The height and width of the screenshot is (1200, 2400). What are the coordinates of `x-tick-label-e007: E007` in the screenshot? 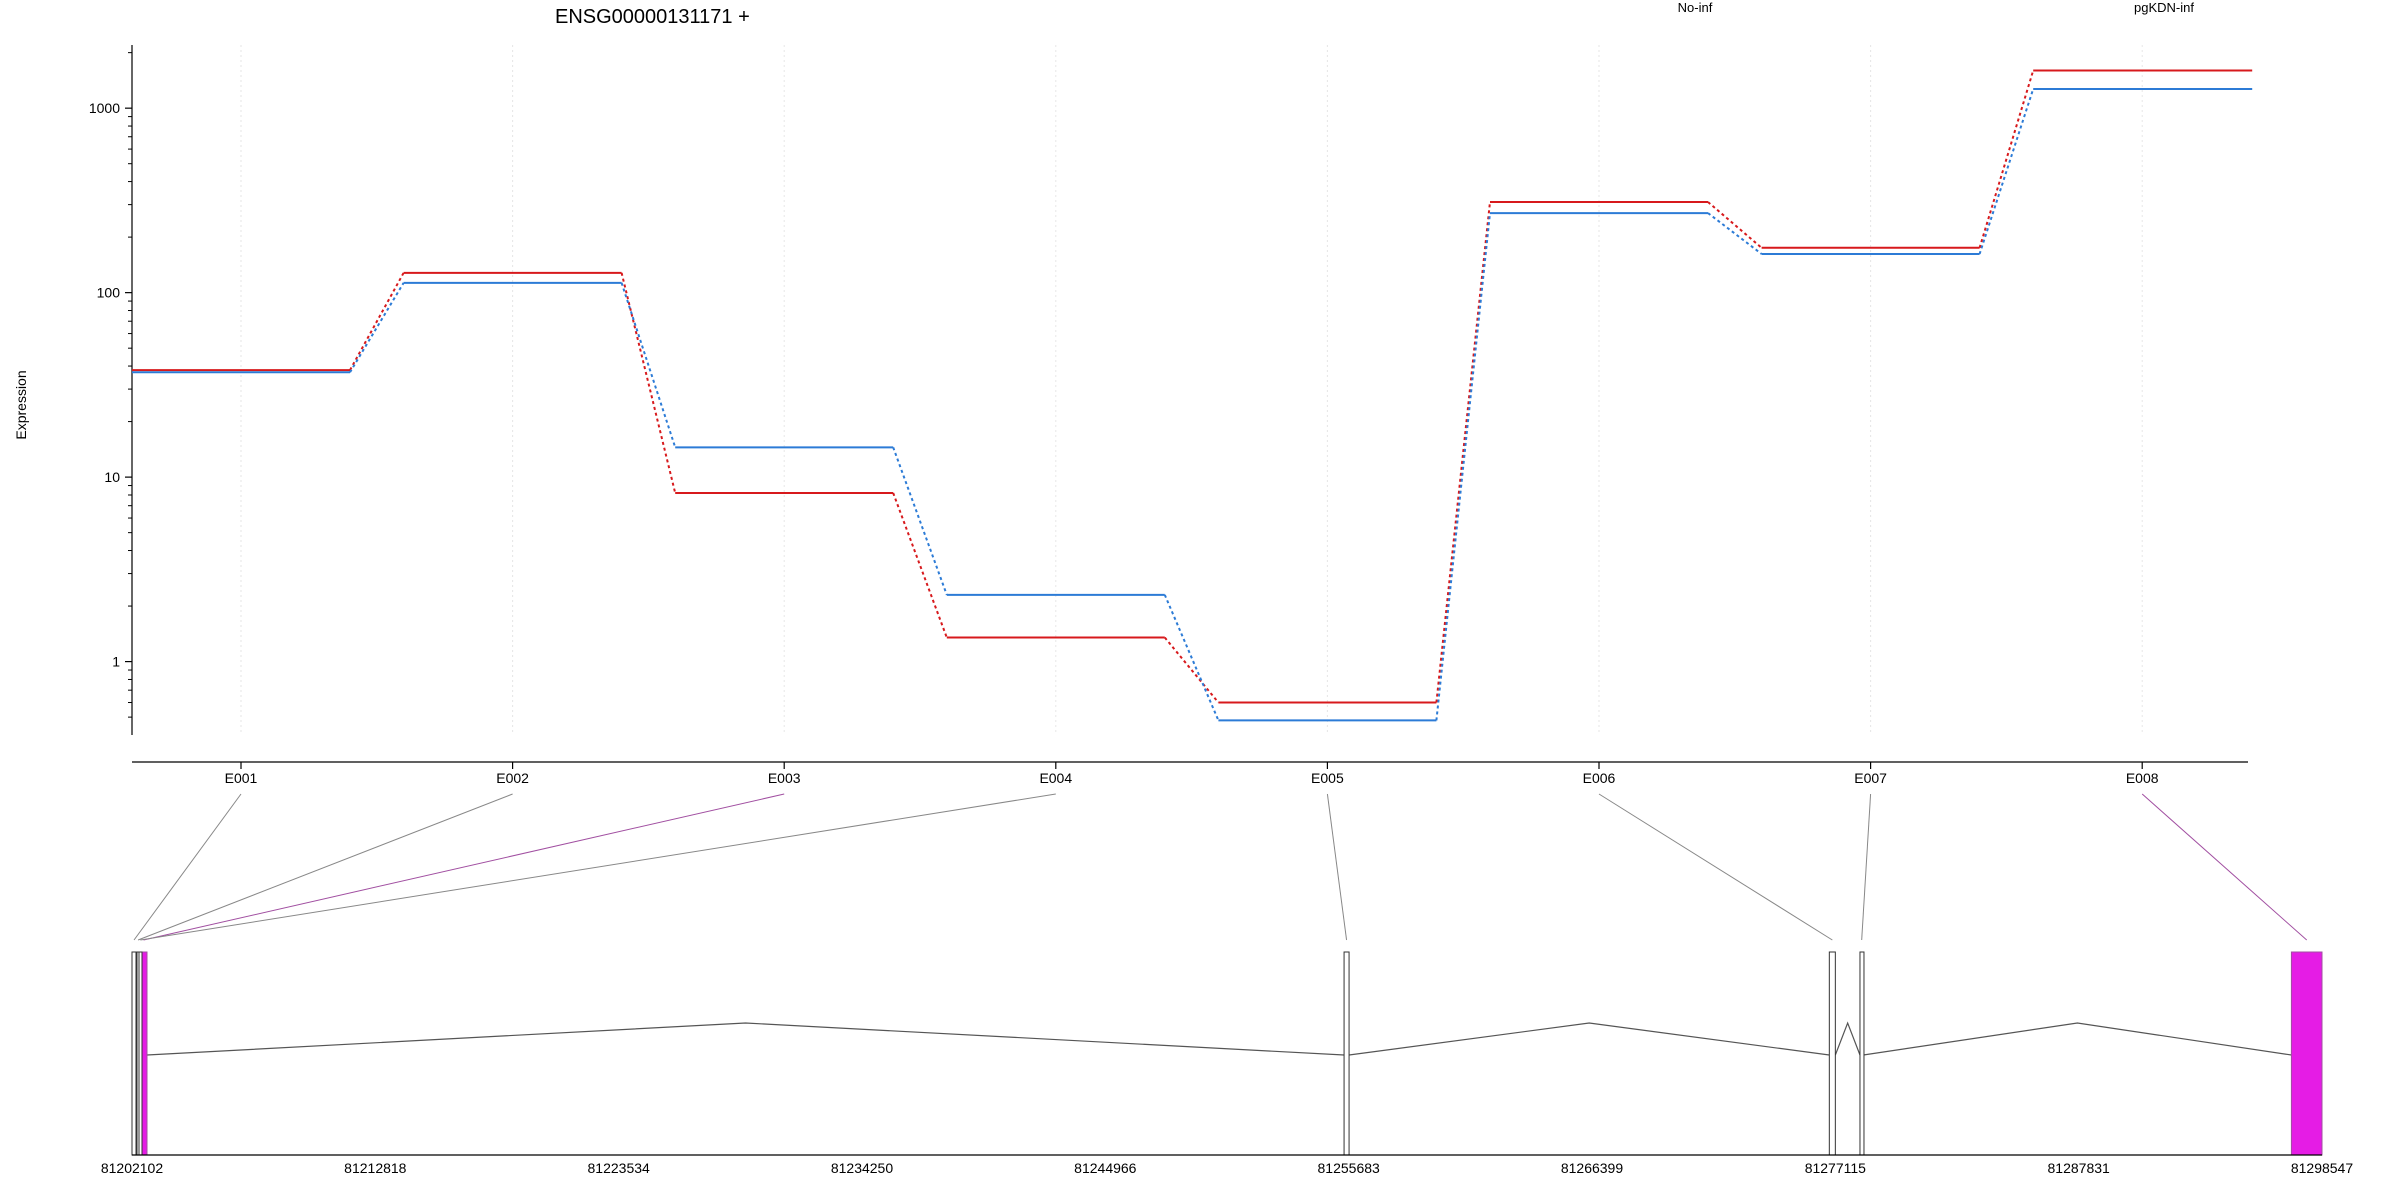 It's located at (1870, 778).